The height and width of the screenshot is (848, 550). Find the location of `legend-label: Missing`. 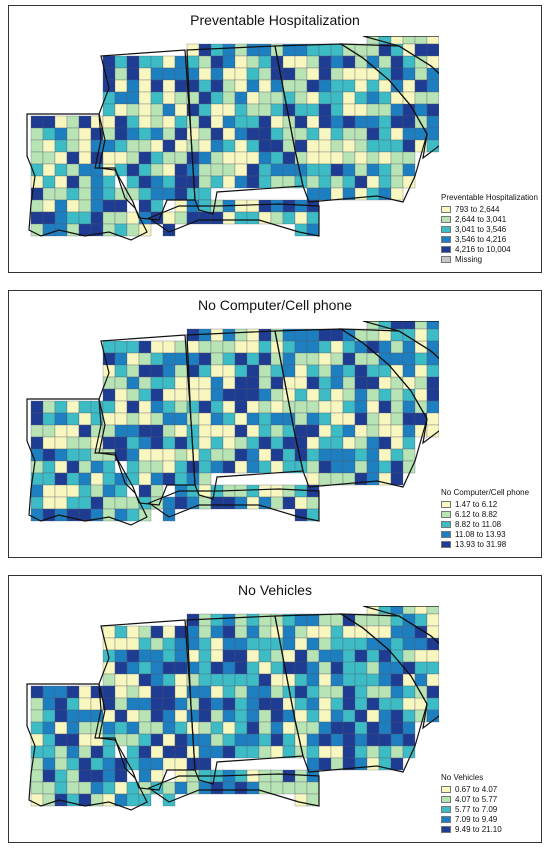

legend-label: Missing is located at coordinates (469, 259).